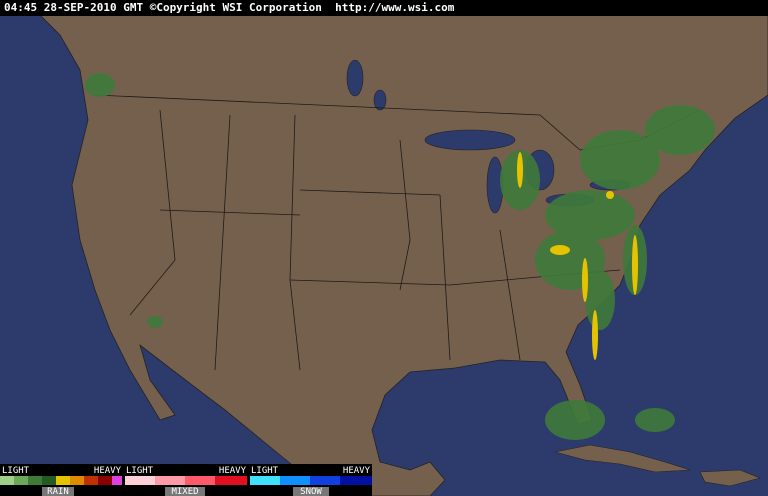 This screenshot has width=768, height=496. Describe the element at coordinates (58, 491) in the screenshot. I see `legend-label: RAIN` at that location.